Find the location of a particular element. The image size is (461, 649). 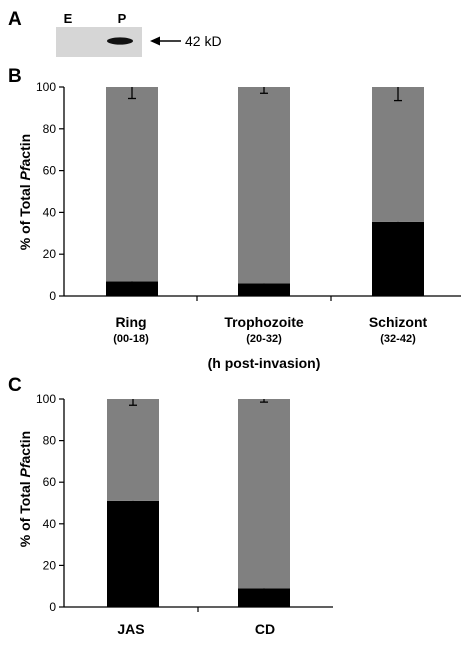

chart-b-bar-schizont-seg0 is located at coordinates (398, 258).